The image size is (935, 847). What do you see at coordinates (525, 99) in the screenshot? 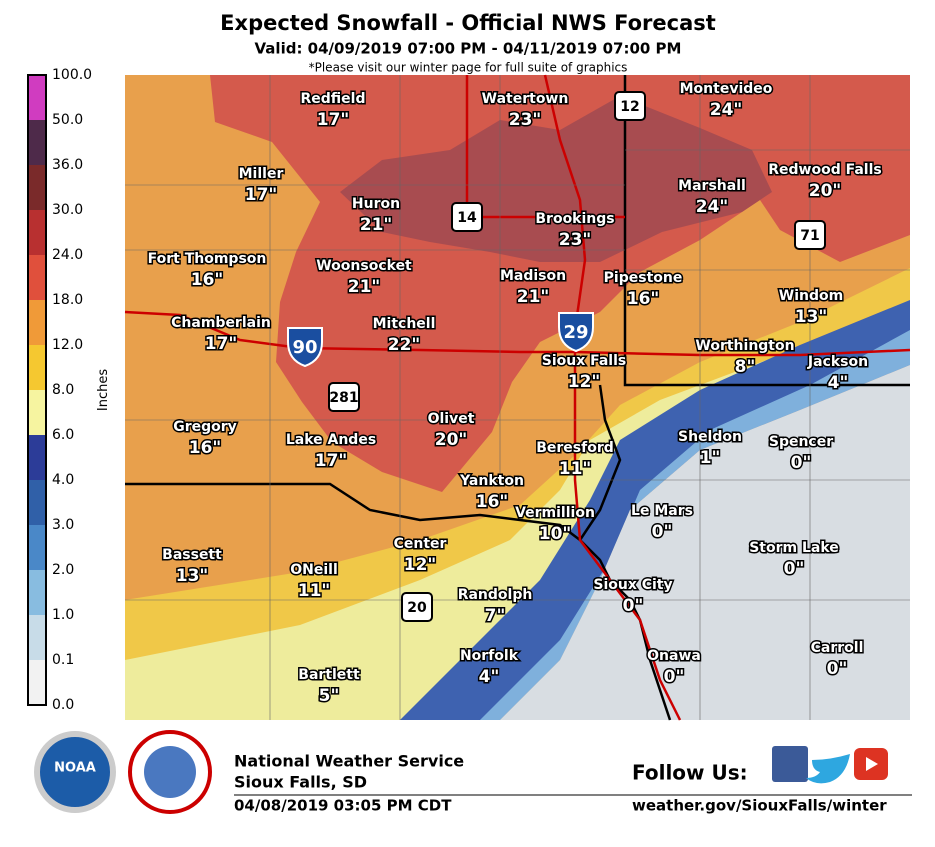
I see `city-name: Watertown` at bounding box center [525, 99].